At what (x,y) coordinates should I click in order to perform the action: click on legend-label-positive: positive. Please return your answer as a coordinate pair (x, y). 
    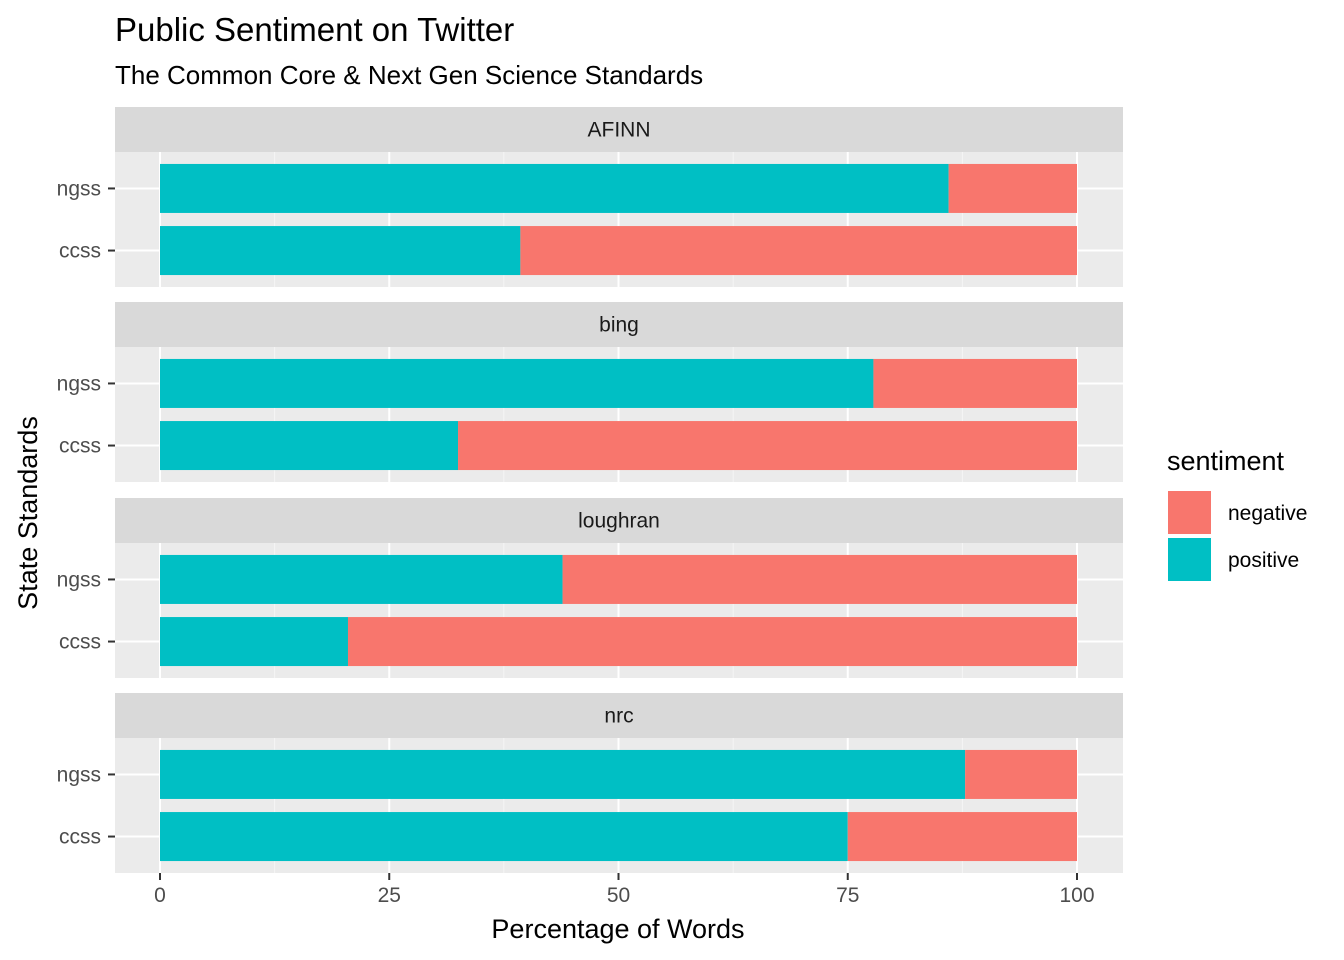
    Looking at the image, I should click on (1263, 560).